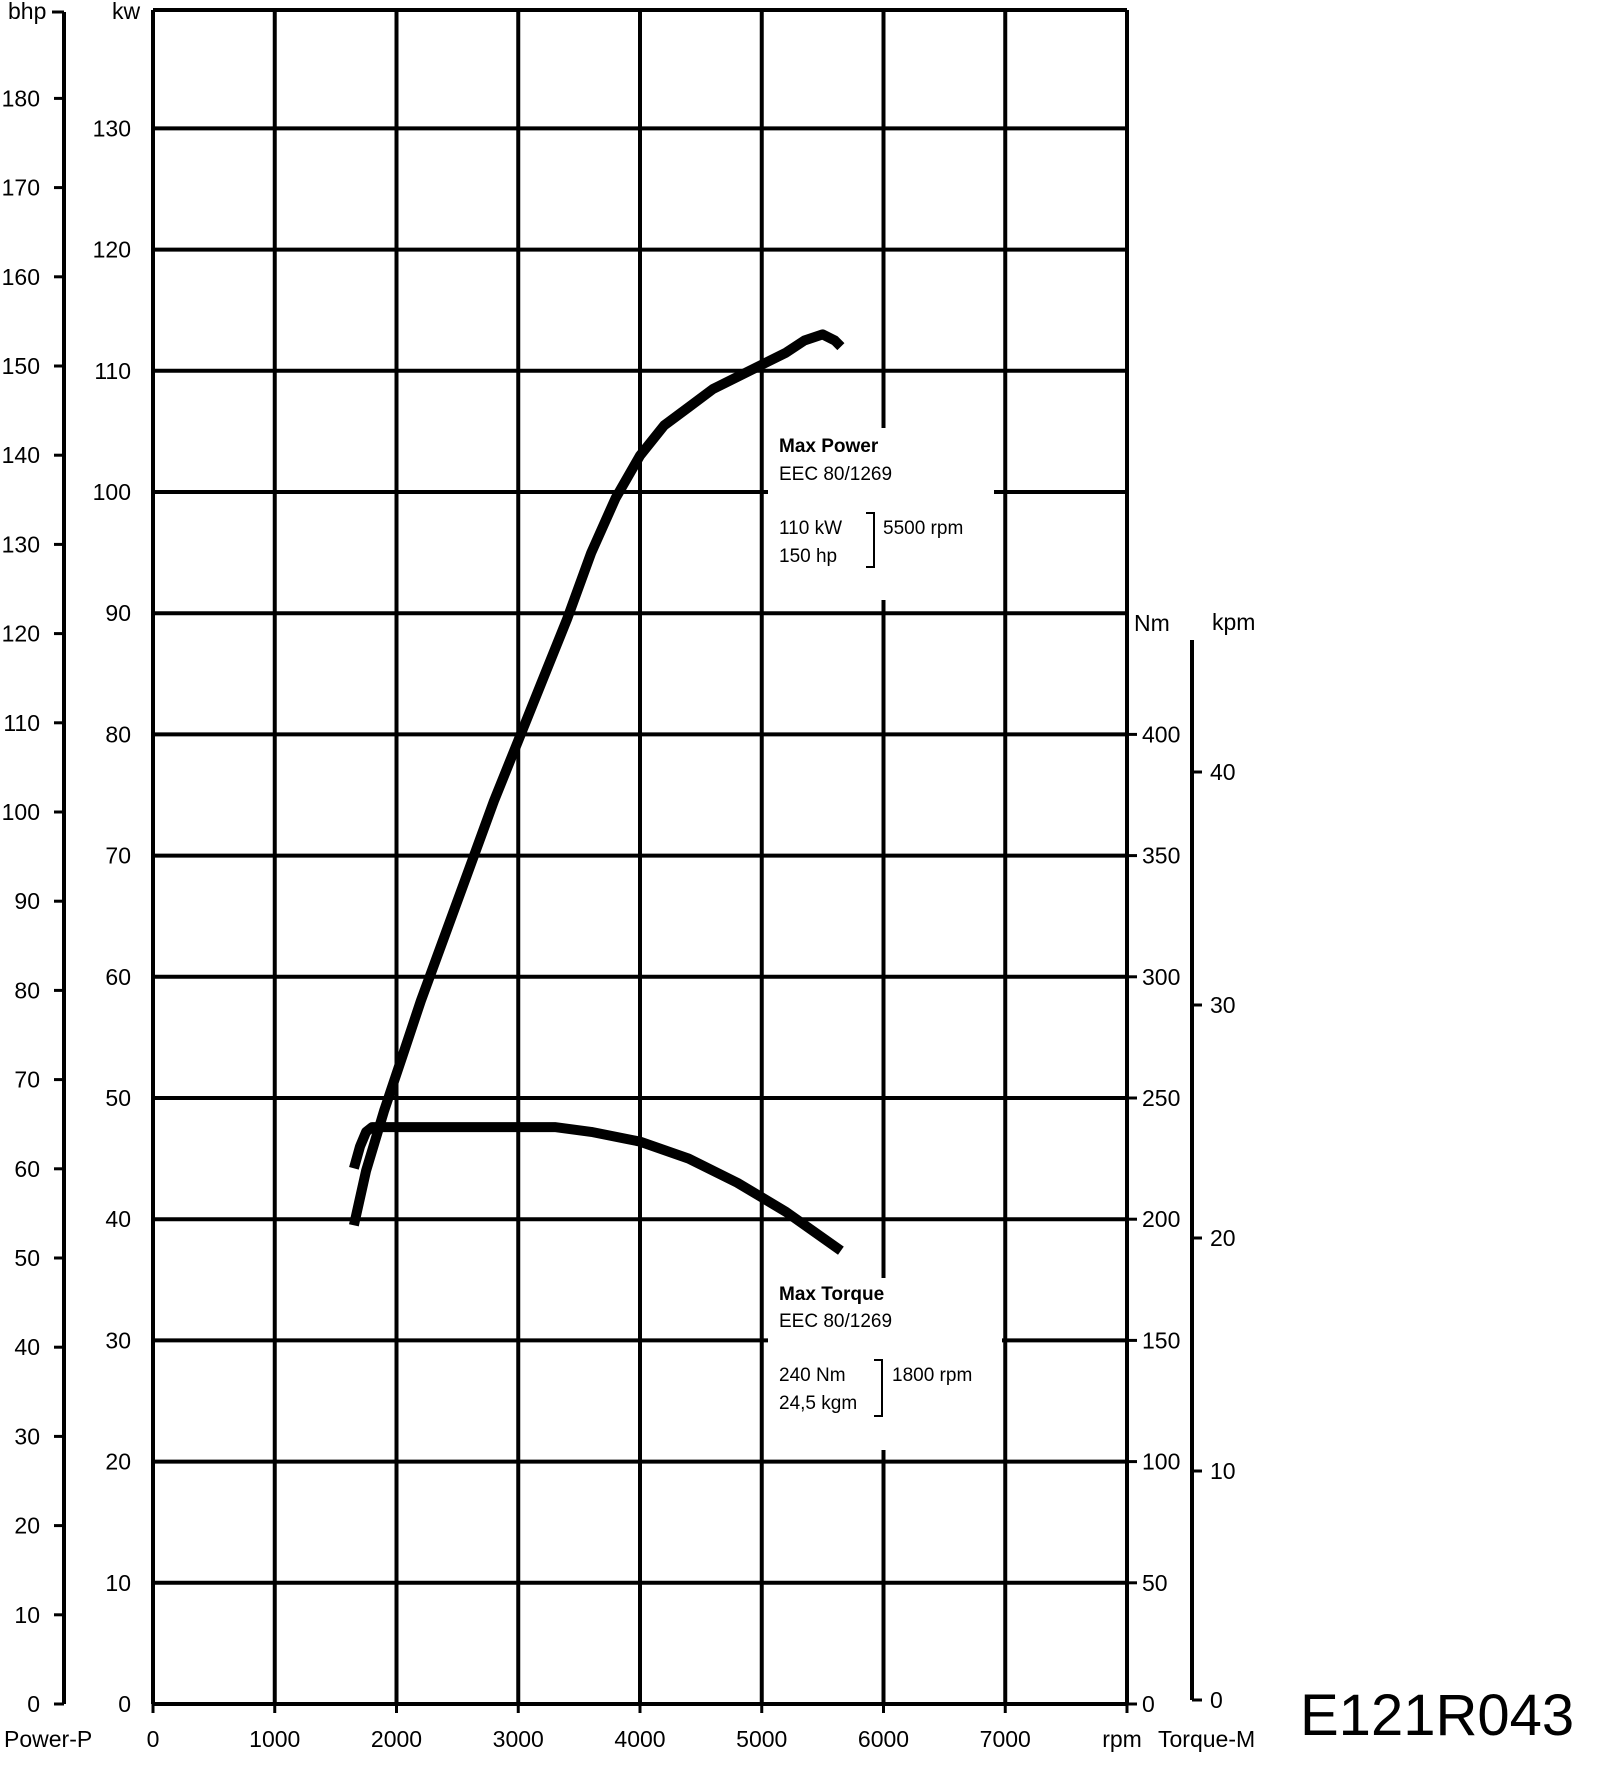 This screenshot has height=1768, width=1600. Describe the element at coordinates (118, 977) in the screenshot. I see `kw-tick-label-60: 60` at that location.